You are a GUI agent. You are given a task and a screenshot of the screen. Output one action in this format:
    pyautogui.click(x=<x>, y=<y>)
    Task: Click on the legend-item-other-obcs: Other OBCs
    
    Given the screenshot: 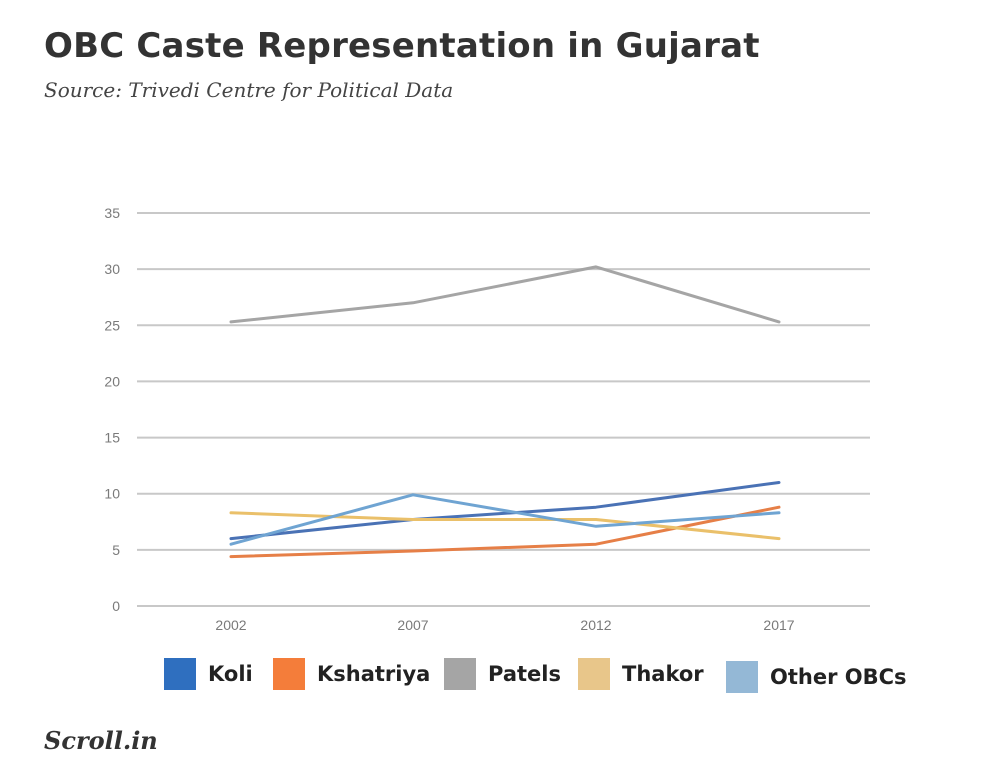 What is the action you would take?
    pyautogui.click(x=816, y=677)
    